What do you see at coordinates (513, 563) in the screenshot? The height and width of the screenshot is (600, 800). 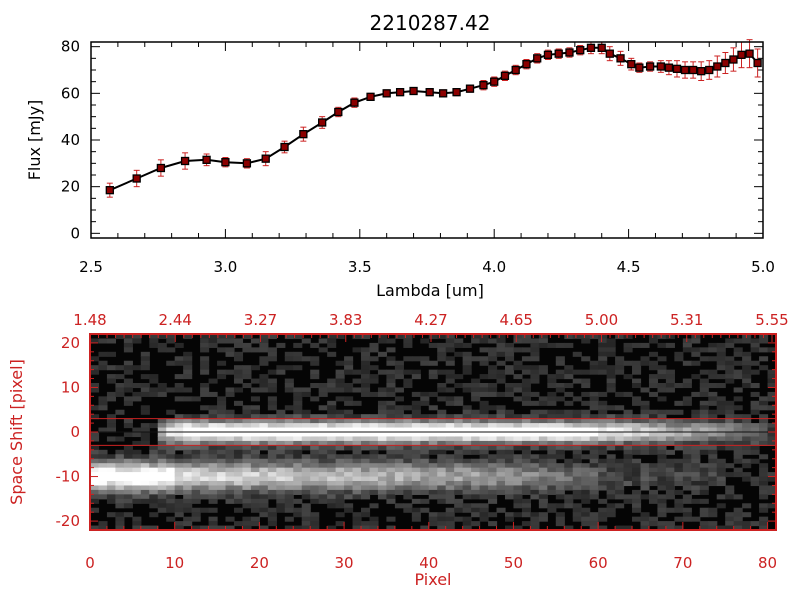 I see `pixel-tick-label: 50` at bounding box center [513, 563].